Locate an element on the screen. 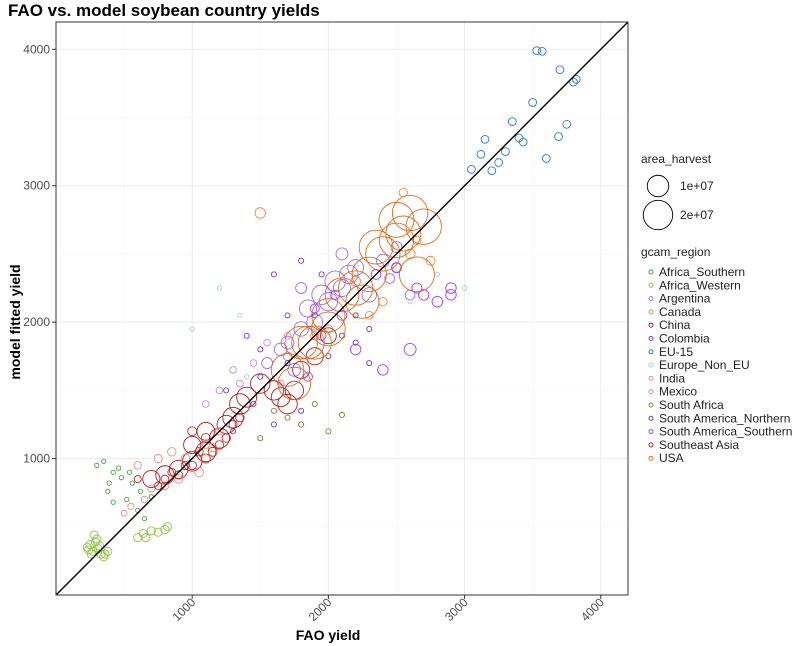  x-tick-label: 1000 is located at coordinates (184, 609).